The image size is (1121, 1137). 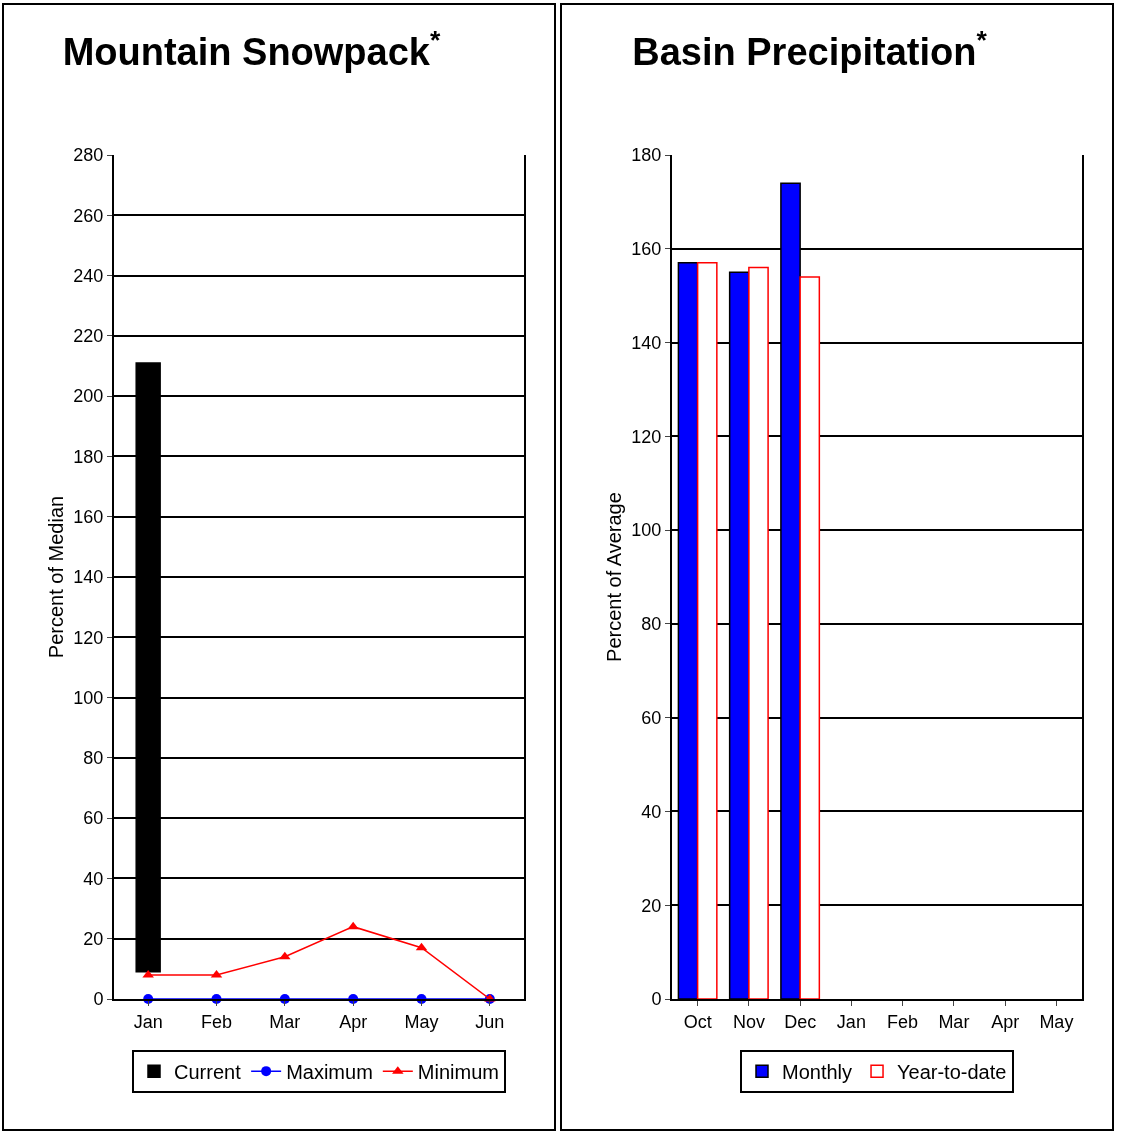 I want to click on y-tick-label: 200, so click(x=88, y=396).